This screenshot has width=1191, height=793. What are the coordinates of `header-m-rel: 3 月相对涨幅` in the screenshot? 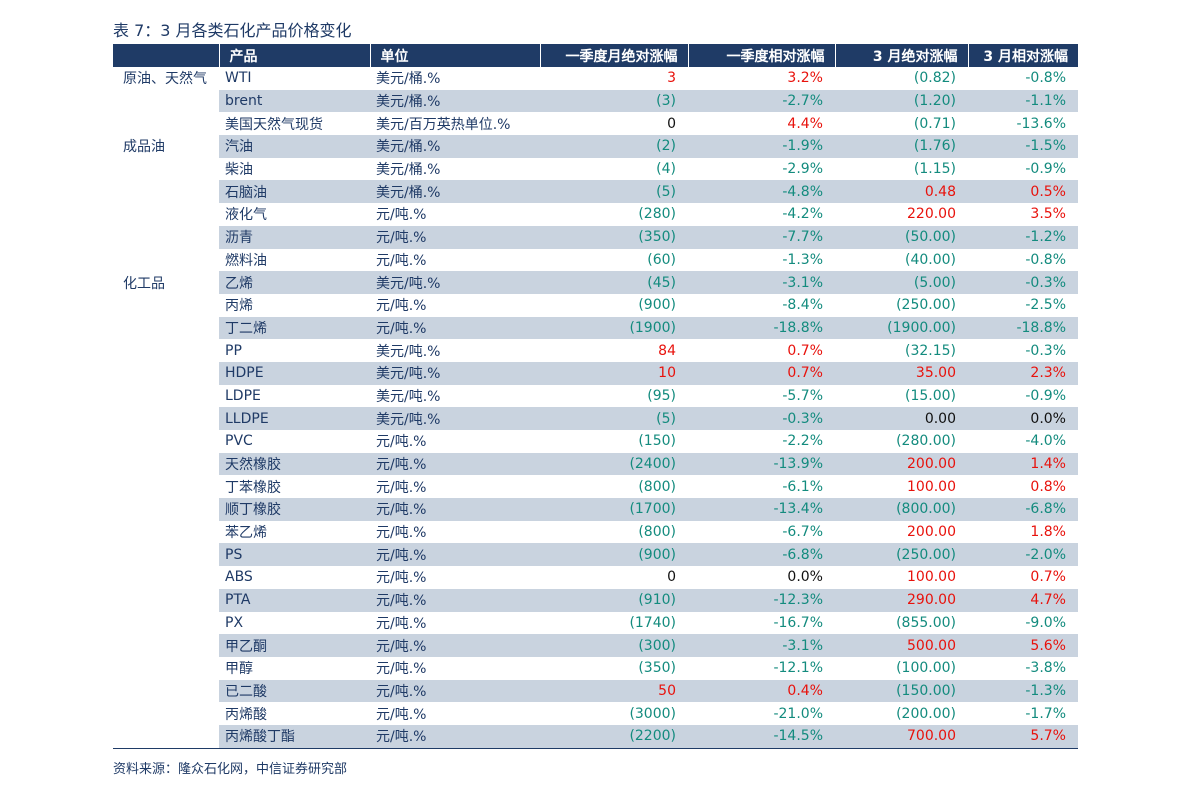 It's located at (1022, 55).